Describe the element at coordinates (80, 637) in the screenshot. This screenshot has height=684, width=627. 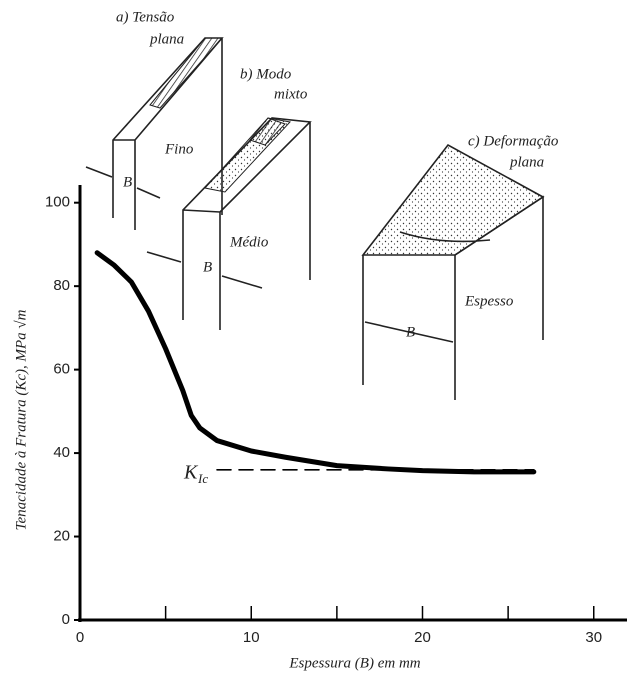
I see `x-tick-label: 0` at that location.